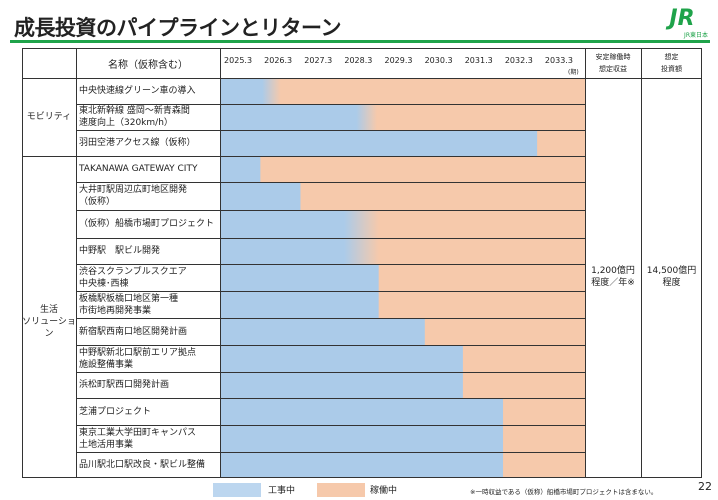 The height and width of the screenshot is (500, 718). What do you see at coordinates (362, 78) in the screenshot?
I see `header-divider` at bounding box center [362, 78].